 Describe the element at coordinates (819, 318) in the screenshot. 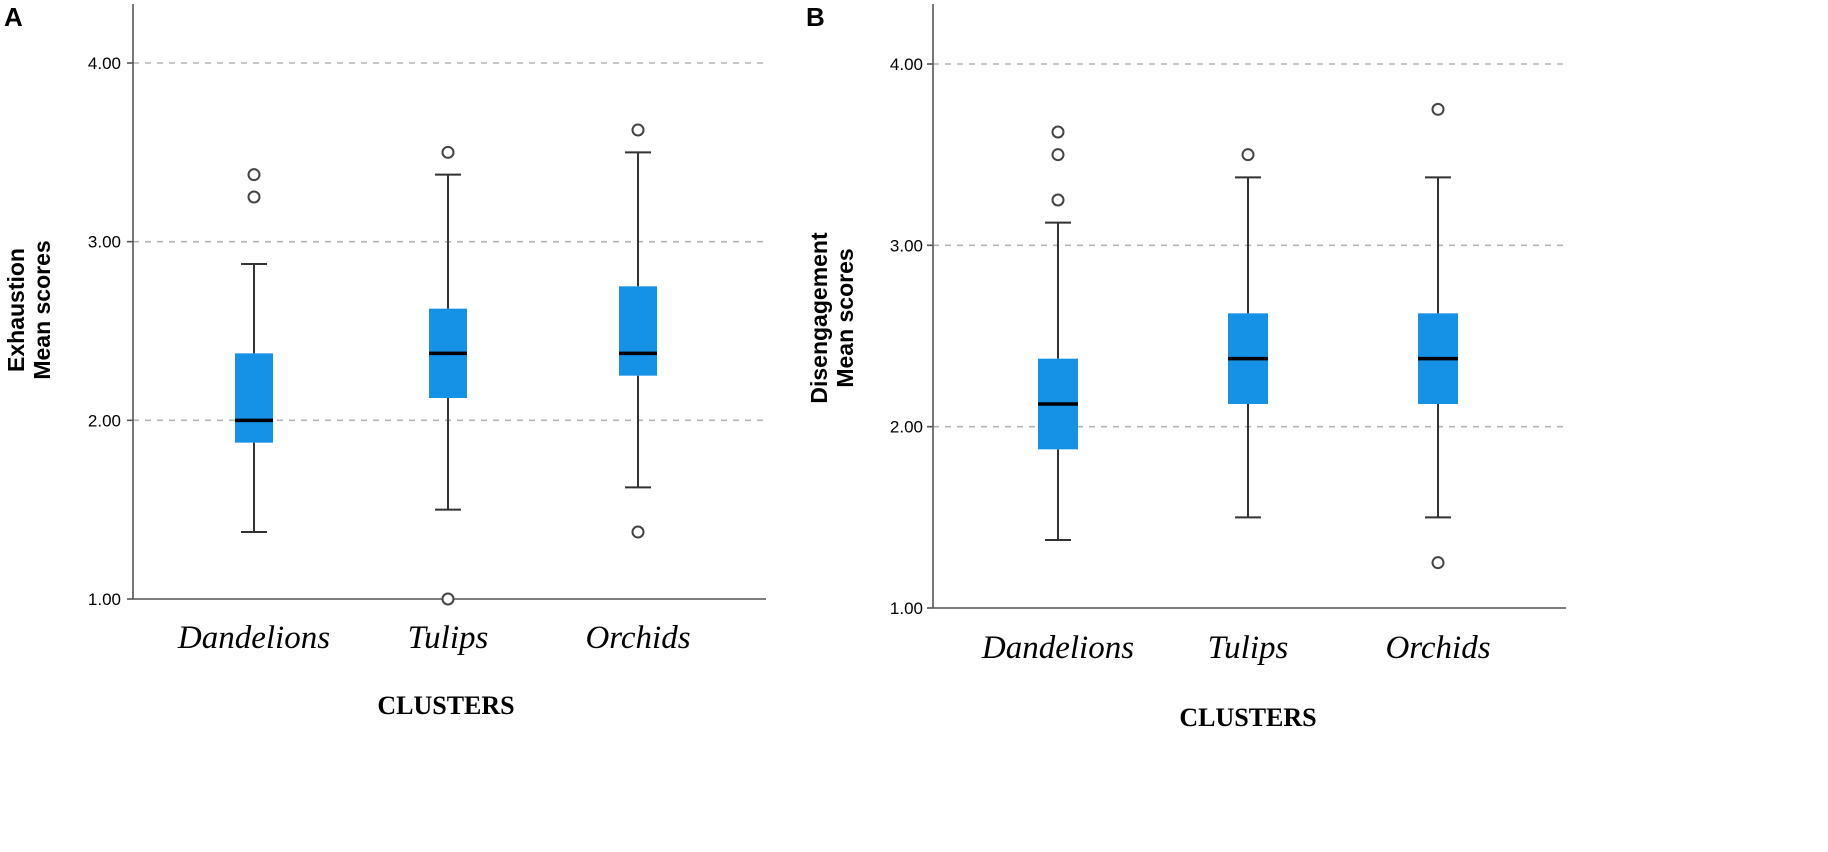

I see `y-axis-title-line1: Disengagement` at that location.